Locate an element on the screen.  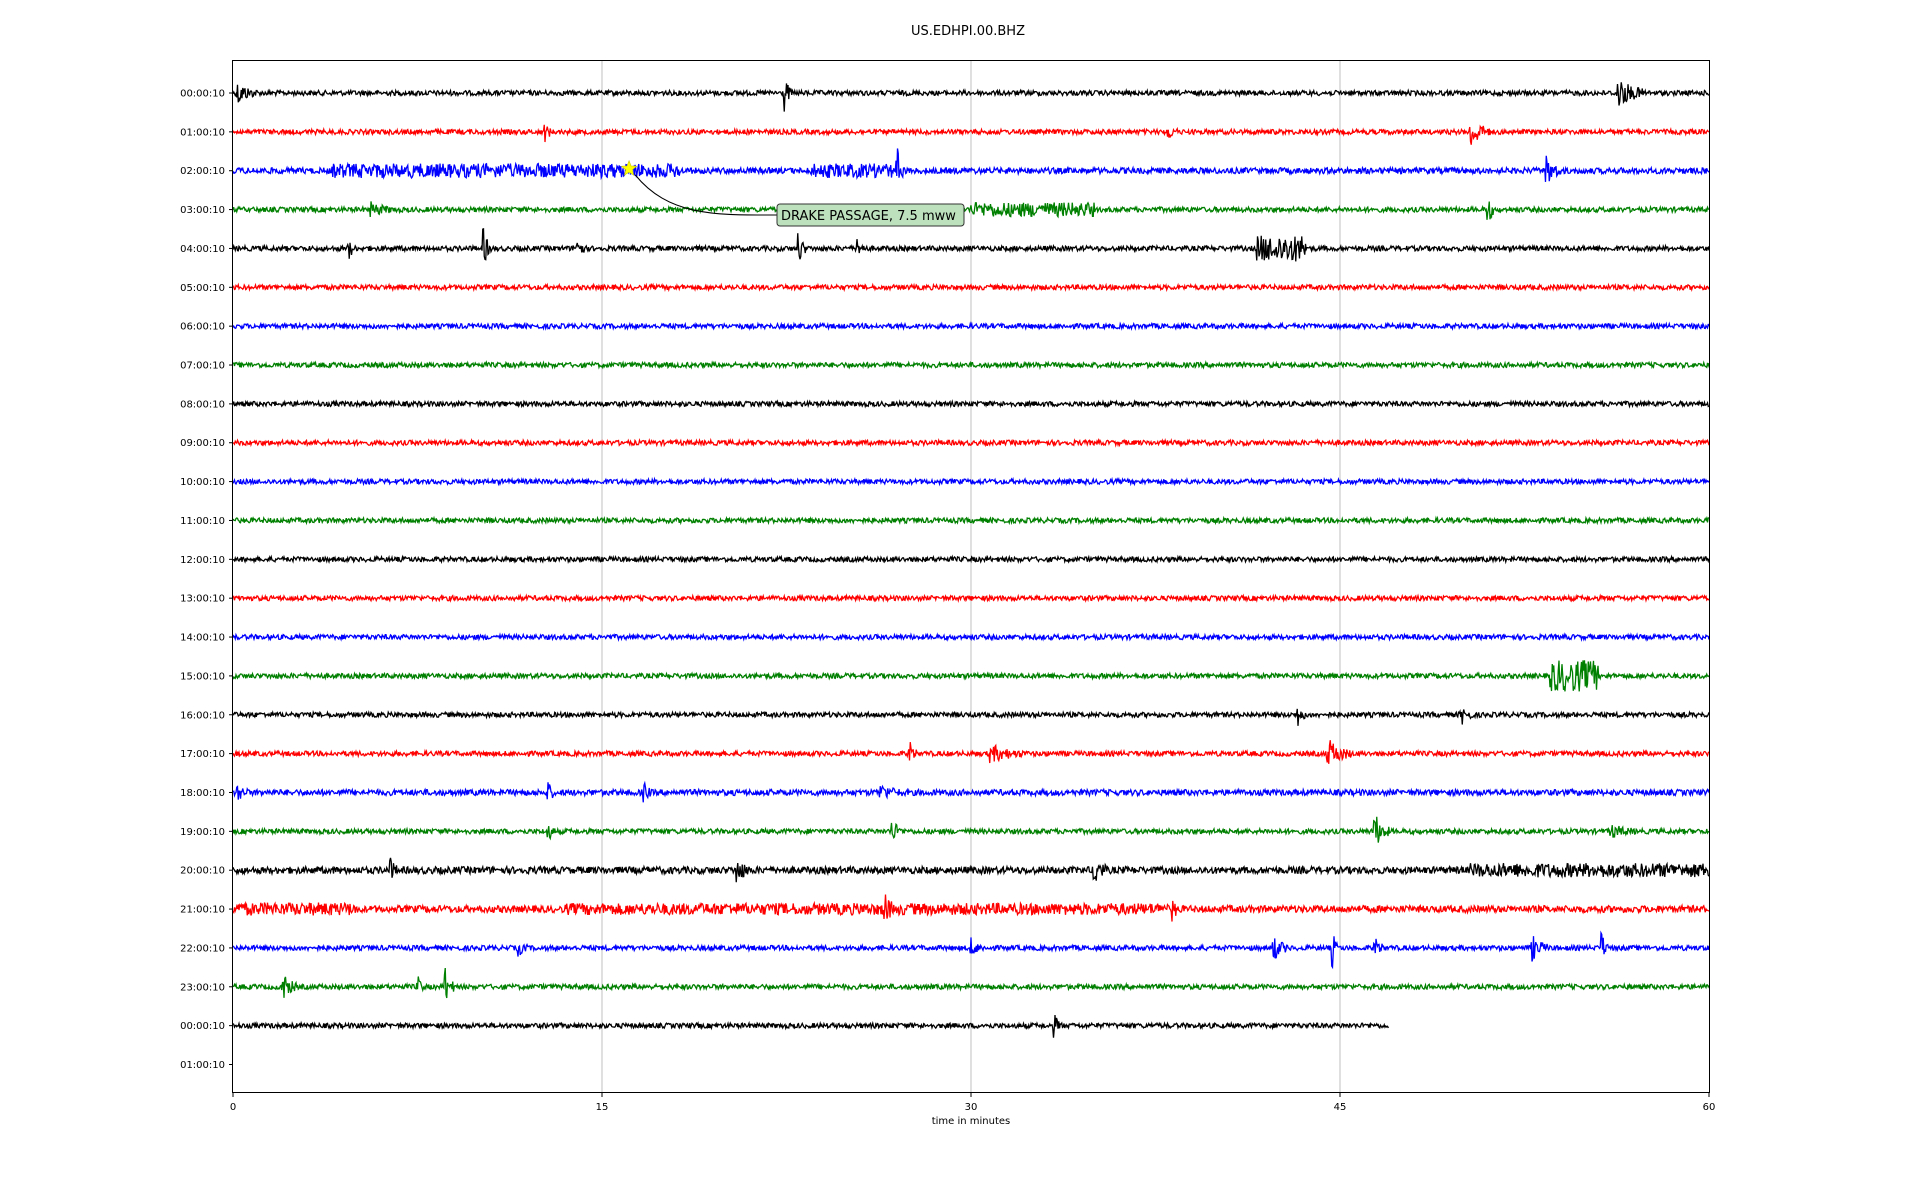
annotation-label: DRAKE PASSAGE, 7.5 mww is located at coordinates (868, 216).